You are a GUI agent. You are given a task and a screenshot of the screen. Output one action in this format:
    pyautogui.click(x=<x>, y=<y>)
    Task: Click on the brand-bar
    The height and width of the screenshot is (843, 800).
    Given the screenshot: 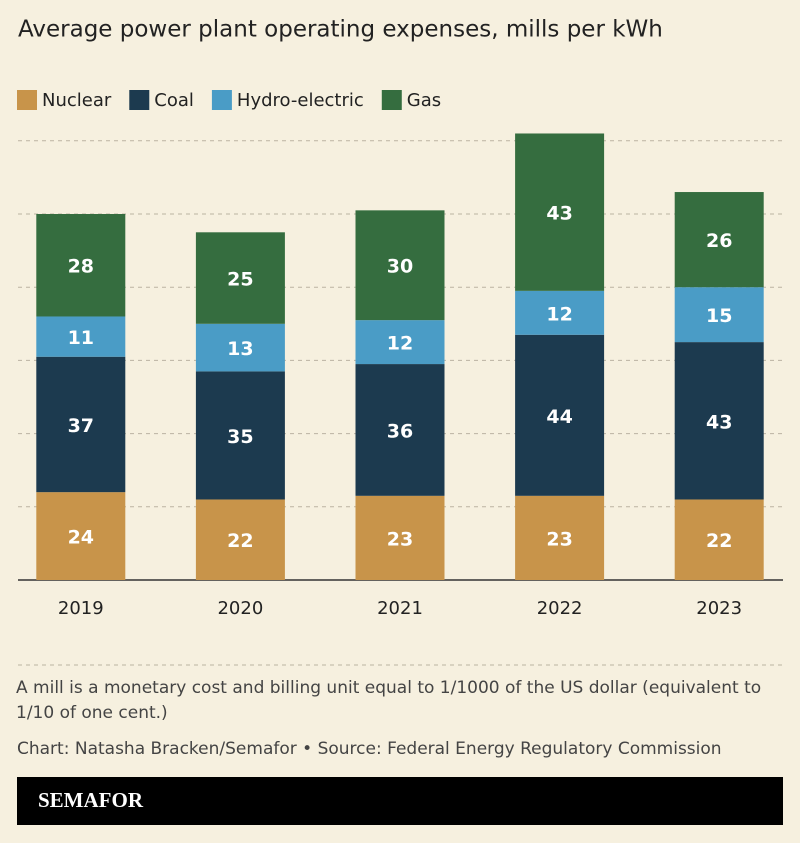 What is the action you would take?
    pyautogui.click(x=400, y=801)
    